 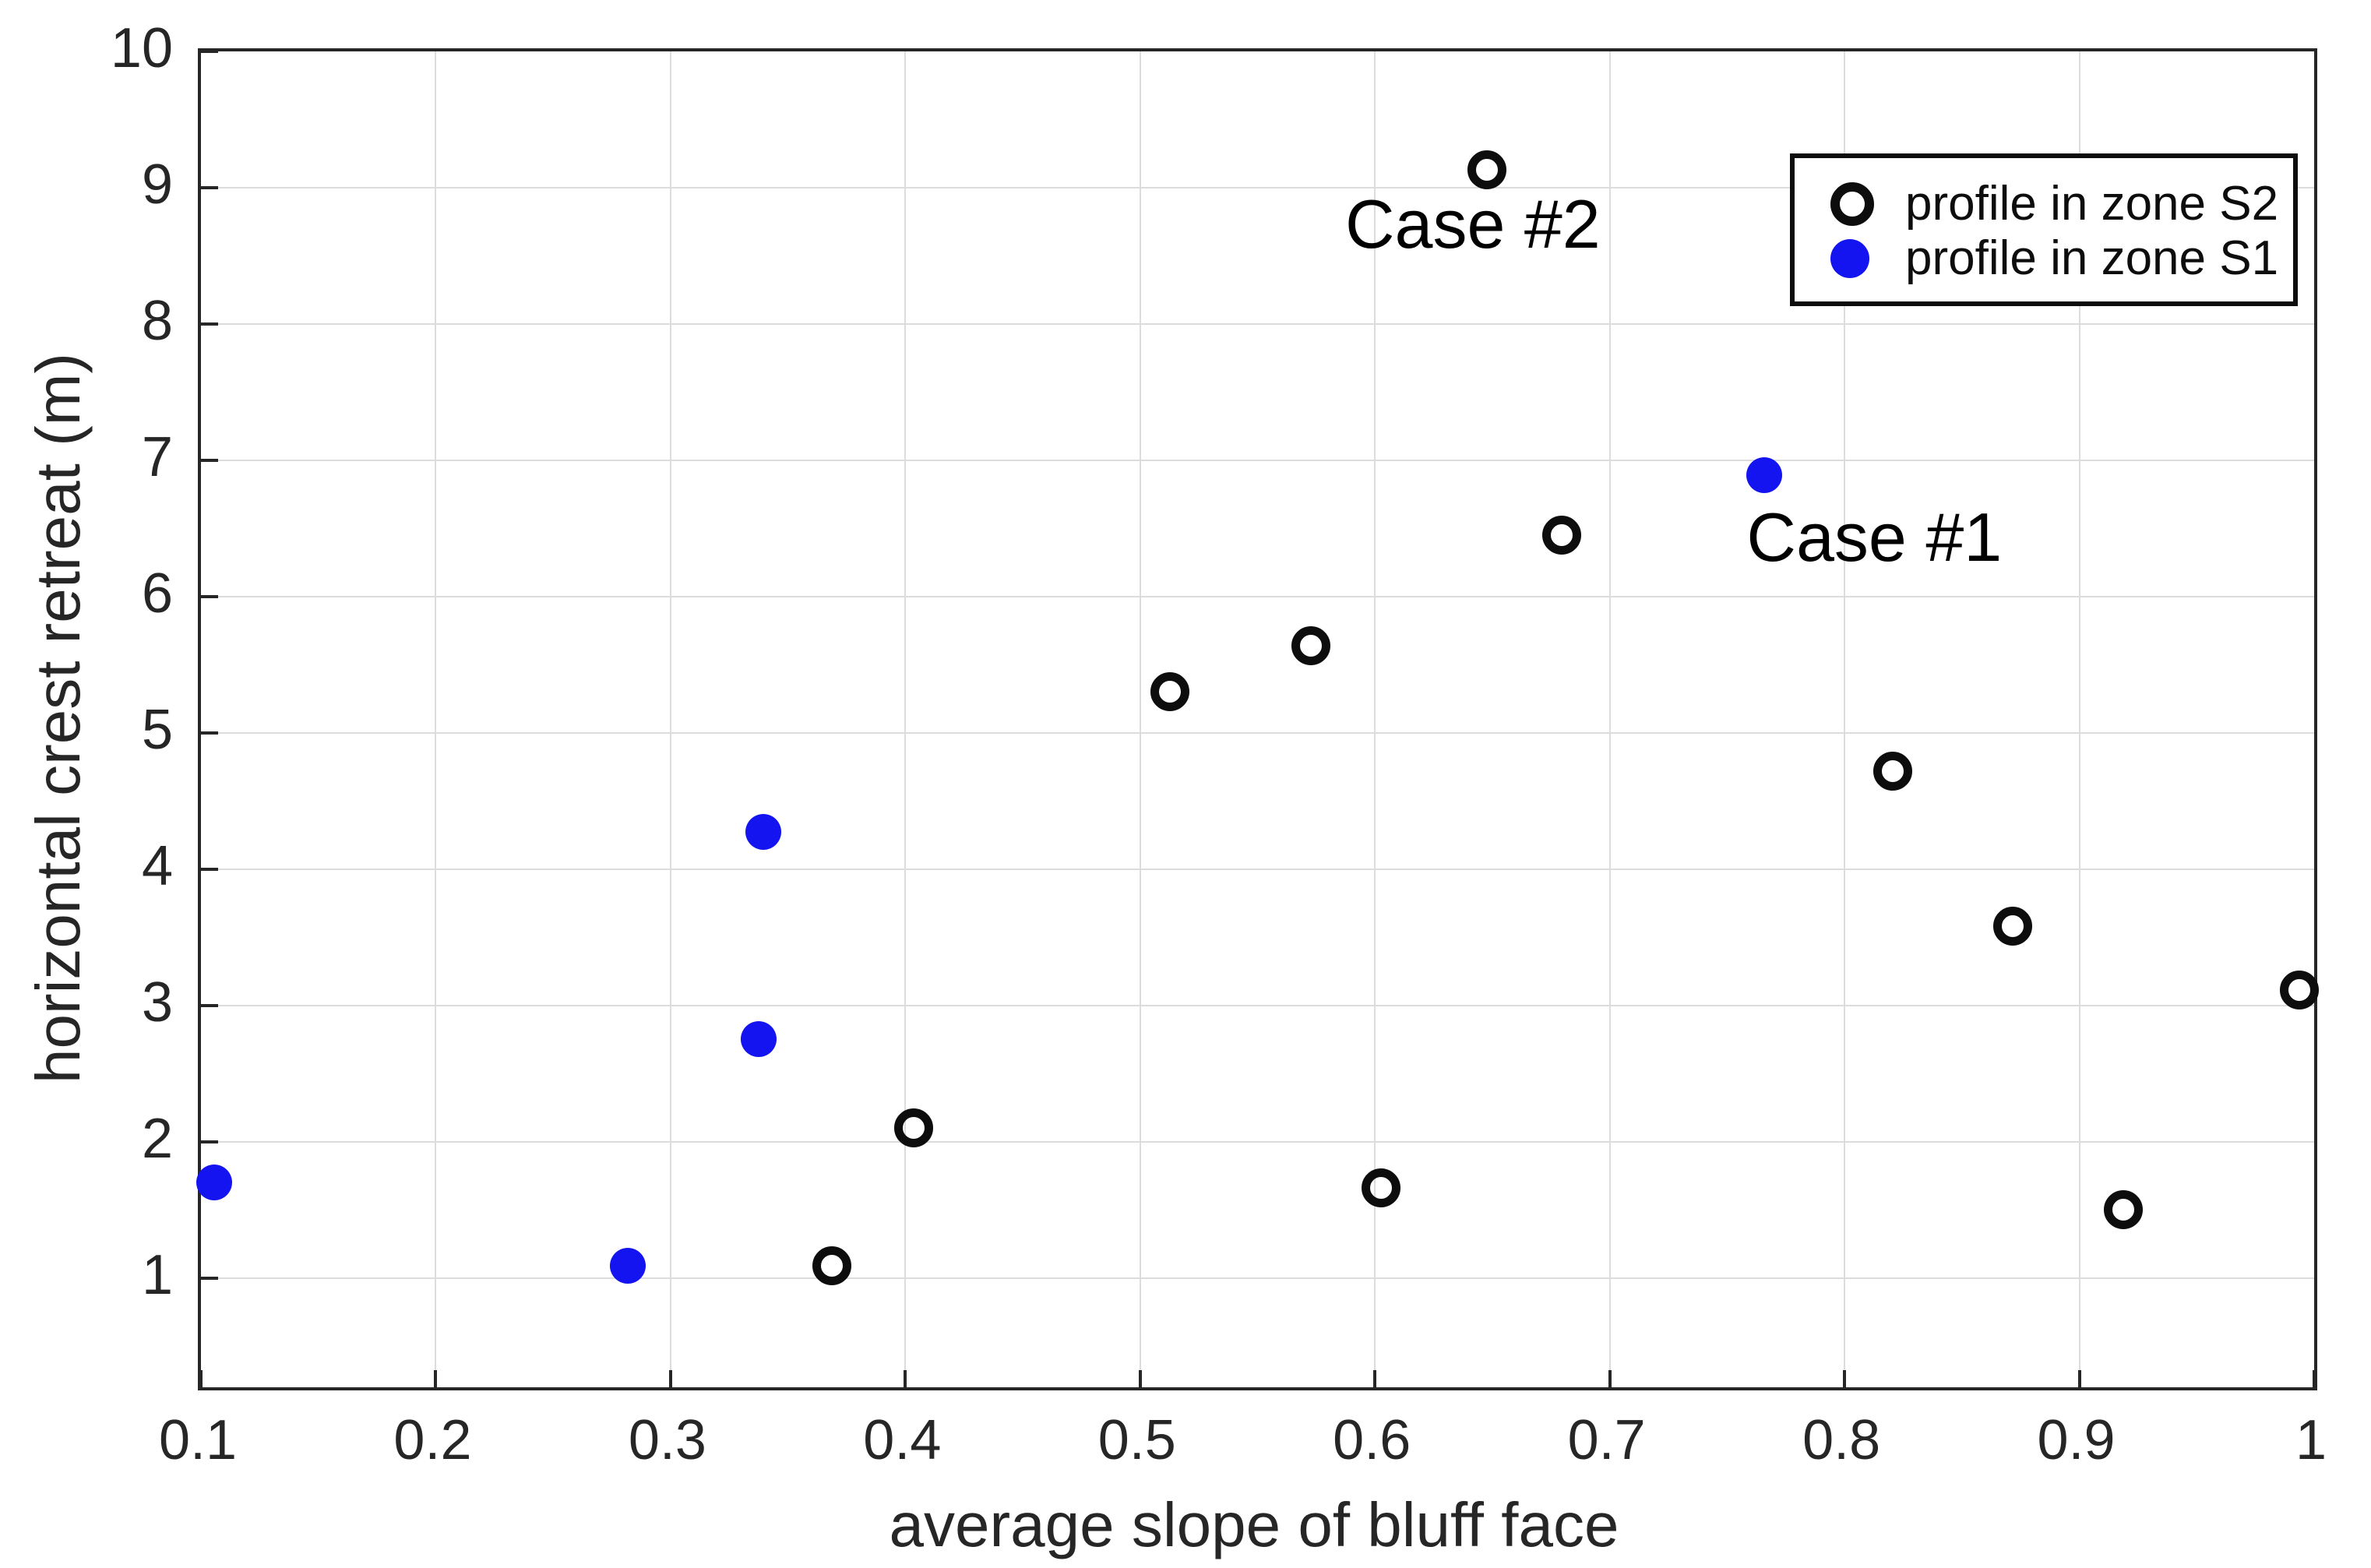 I want to click on annotation-case-1: Case #1, so click(x=1875, y=538).